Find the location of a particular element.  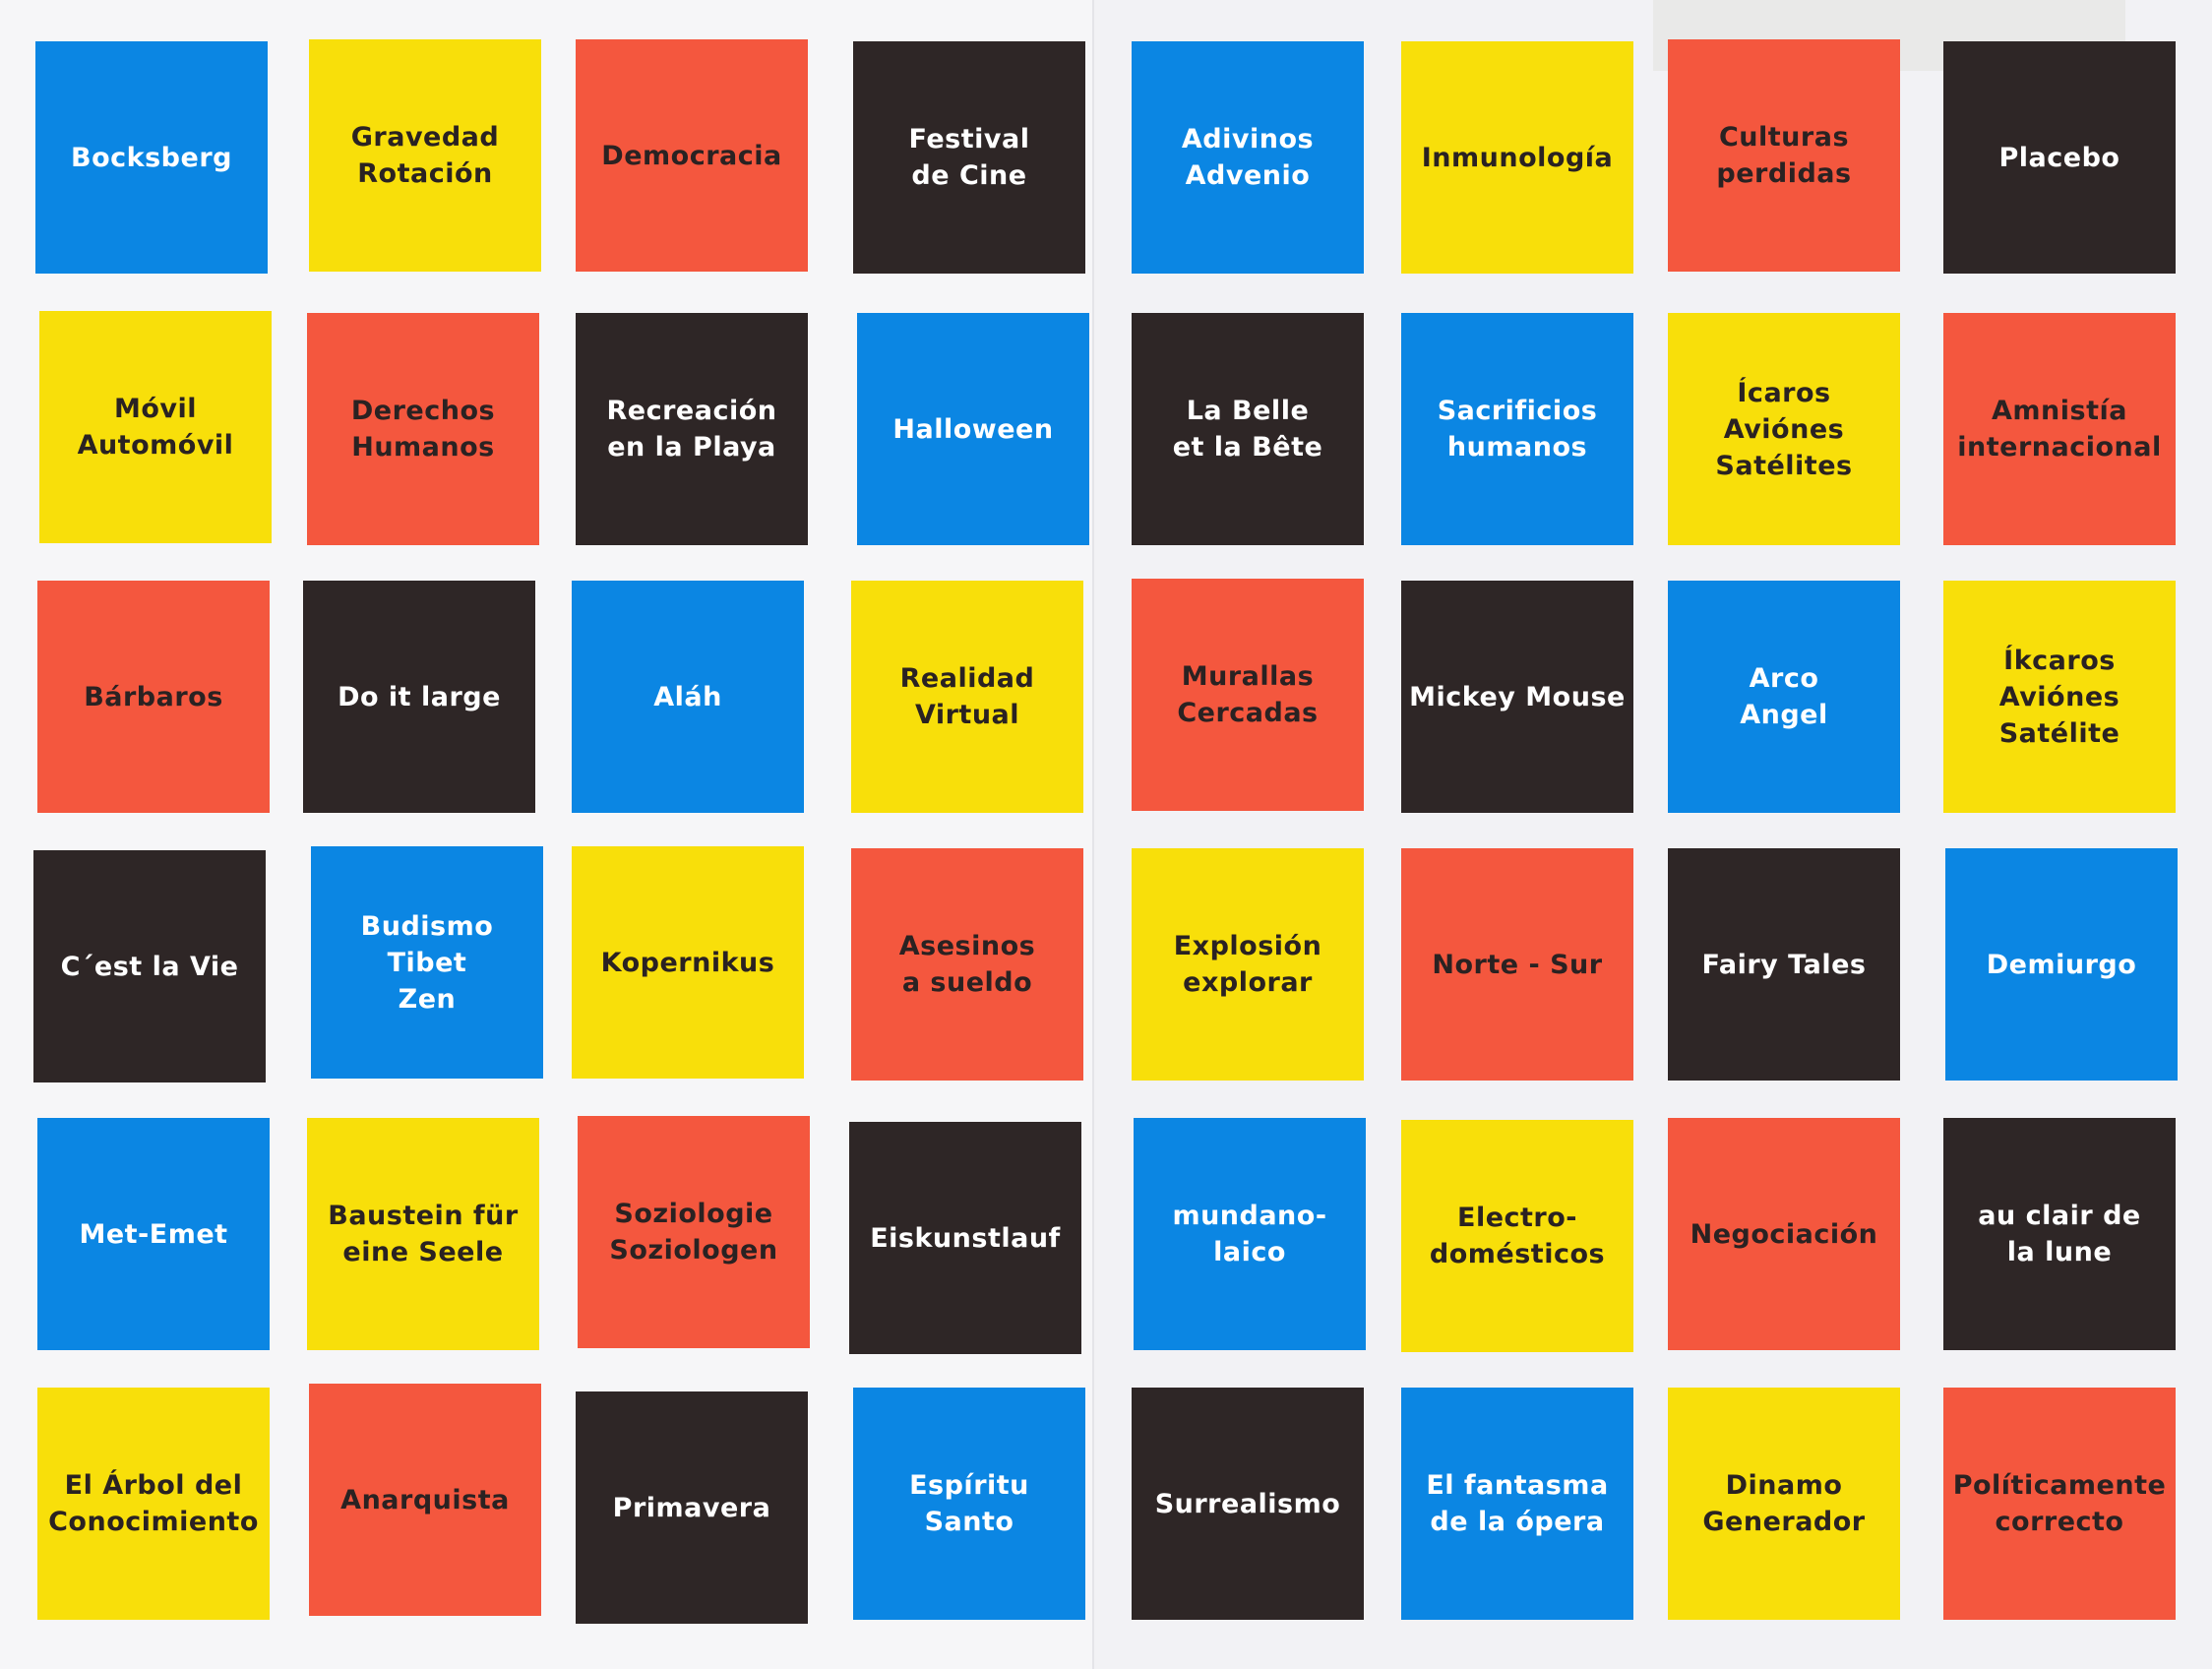

card-label: Dinamo Generador is located at coordinates (1784, 1504).